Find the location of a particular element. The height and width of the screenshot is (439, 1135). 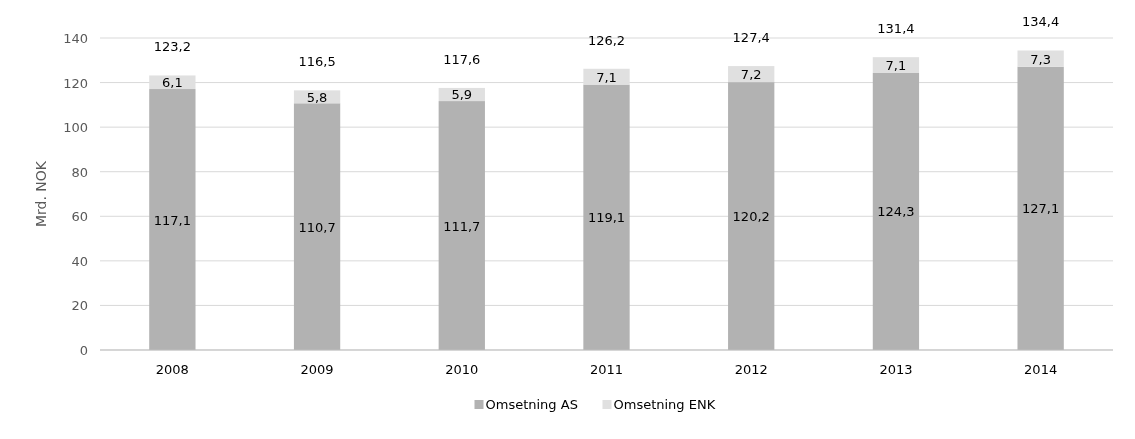

data-label: 111,7 is located at coordinates (462, 226).